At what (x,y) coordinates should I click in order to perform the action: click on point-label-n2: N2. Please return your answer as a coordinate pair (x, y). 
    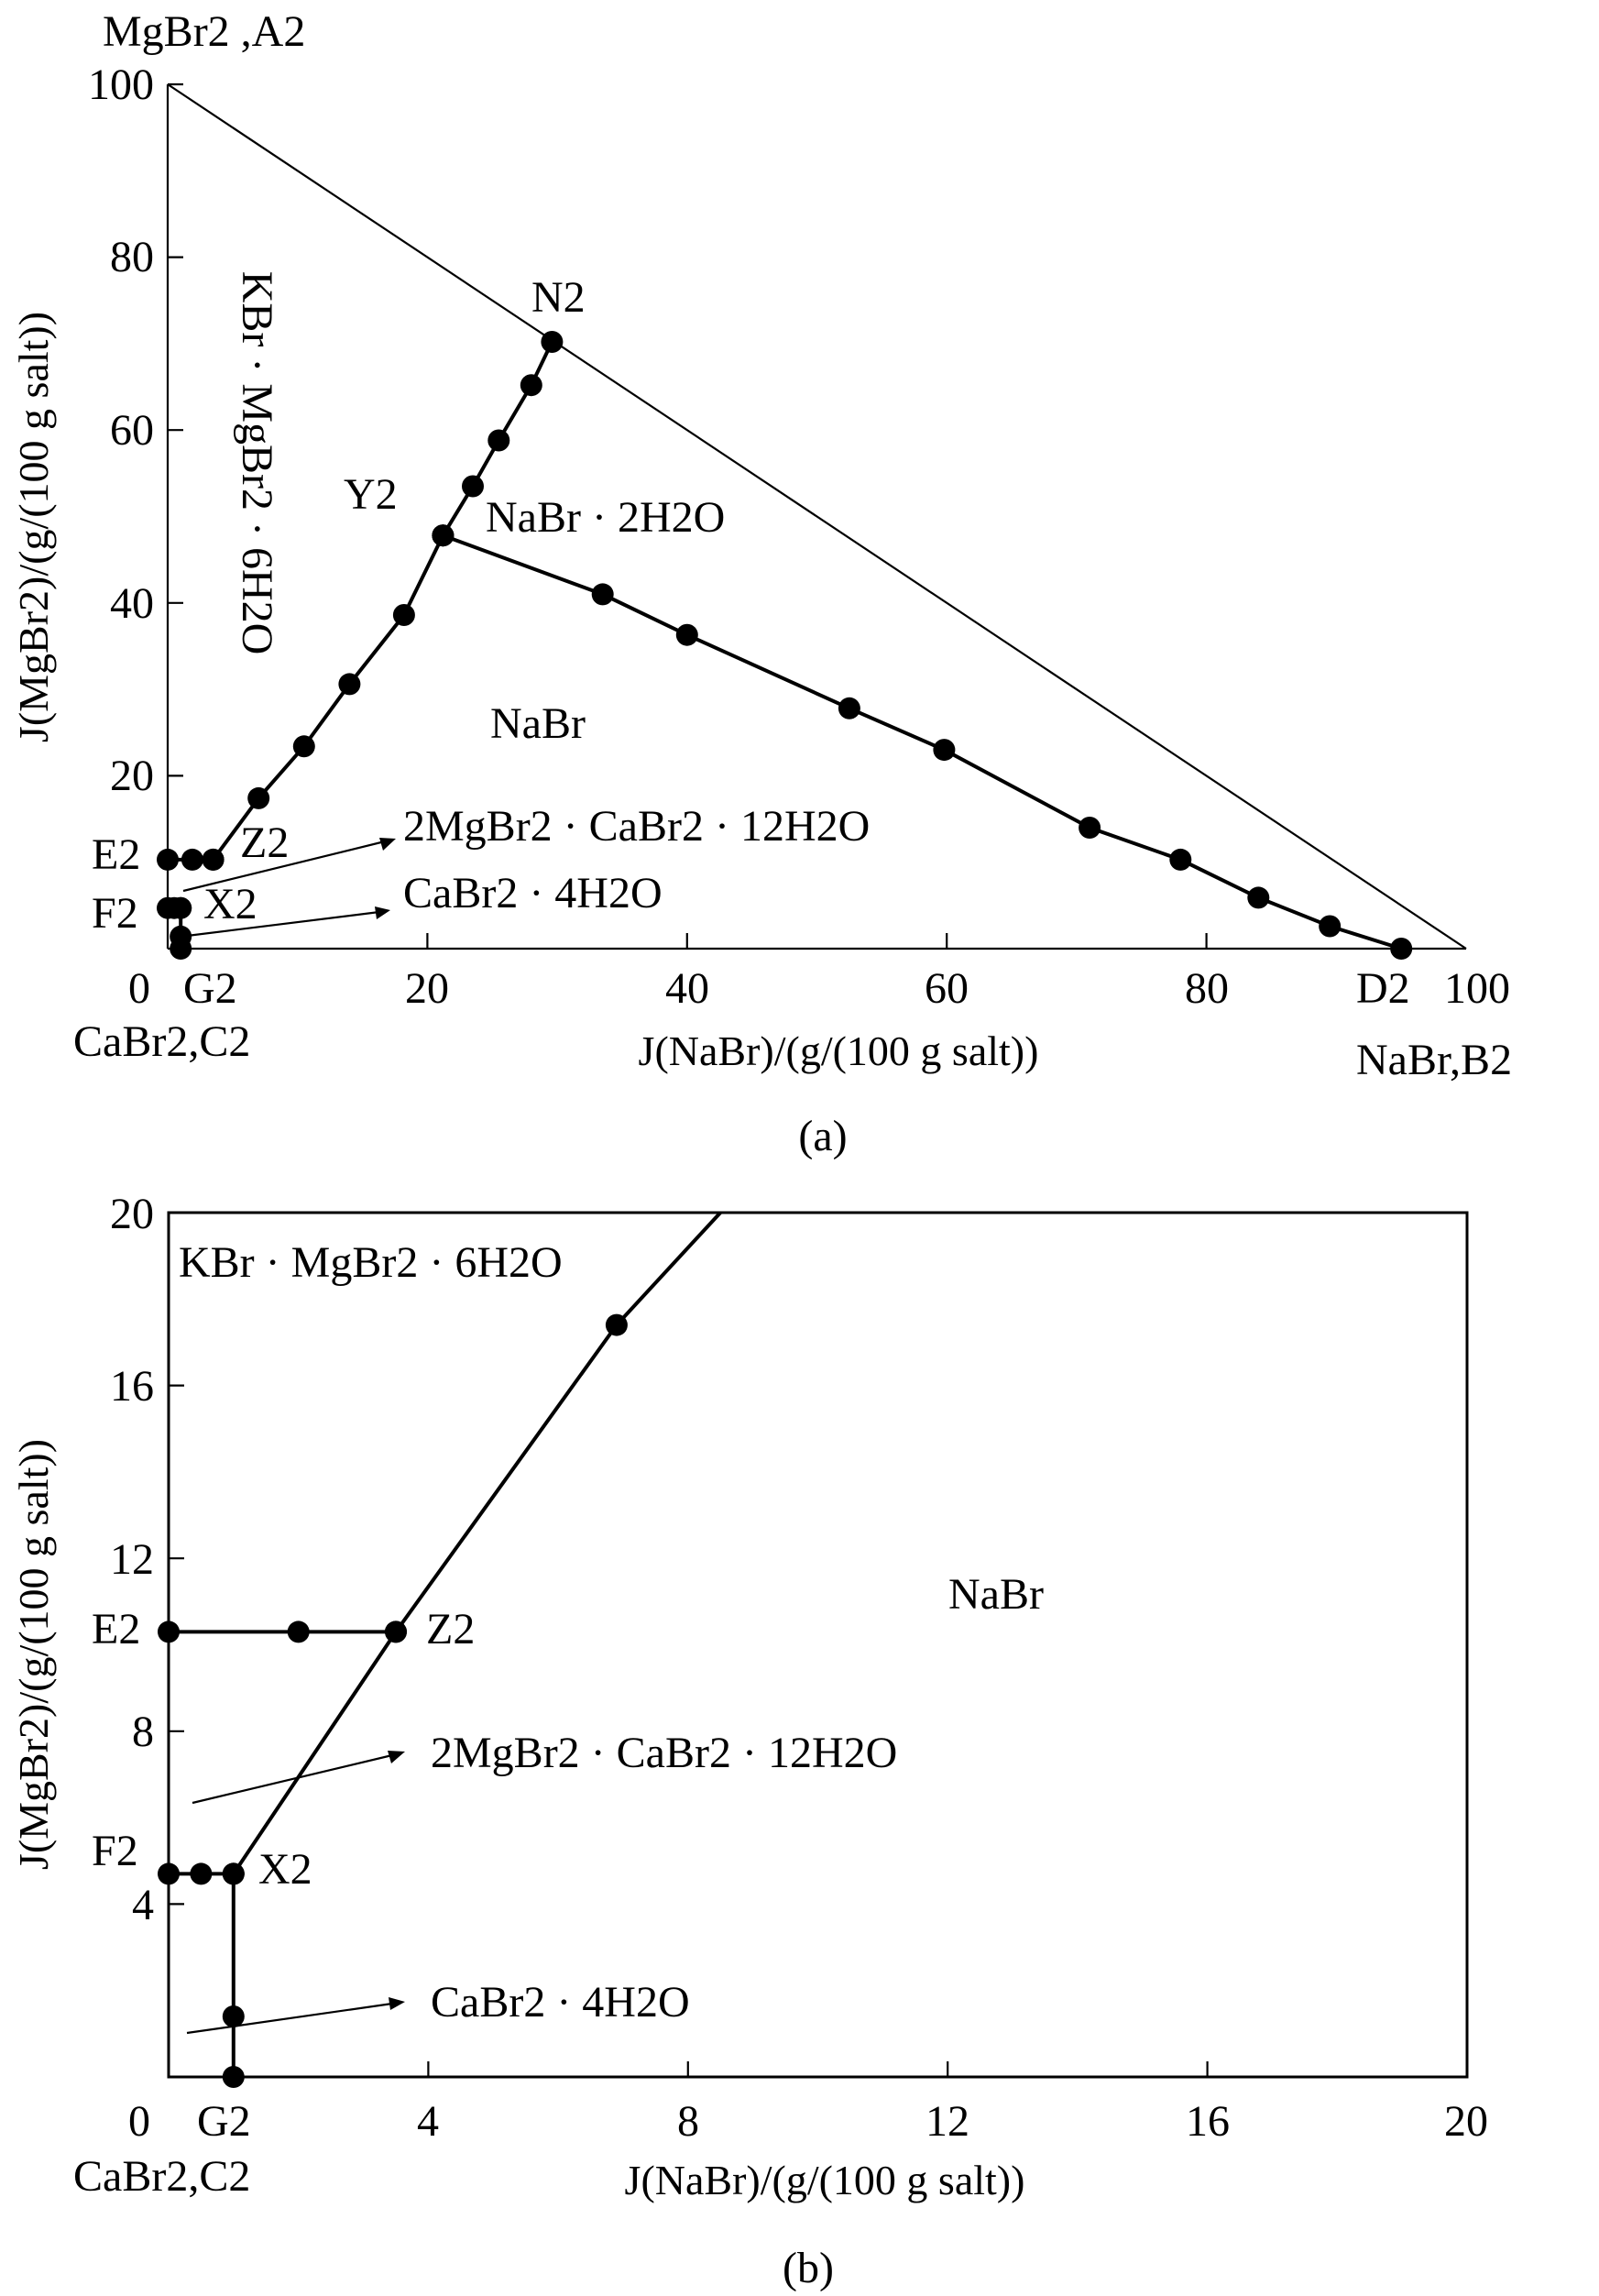
    Looking at the image, I should click on (558, 297).